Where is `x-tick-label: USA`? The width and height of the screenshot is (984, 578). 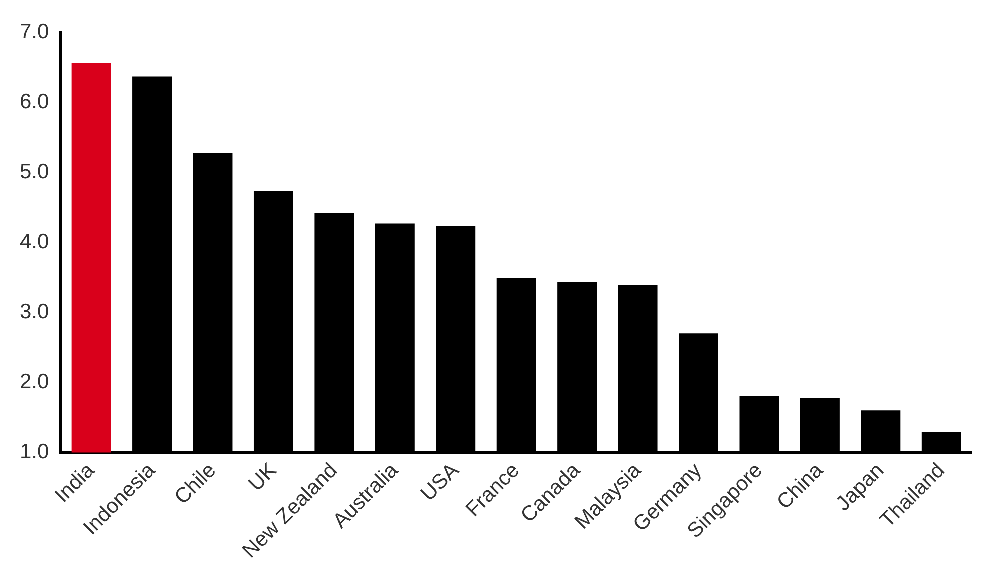 x-tick-label: USA is located at coordinates (440, 482).